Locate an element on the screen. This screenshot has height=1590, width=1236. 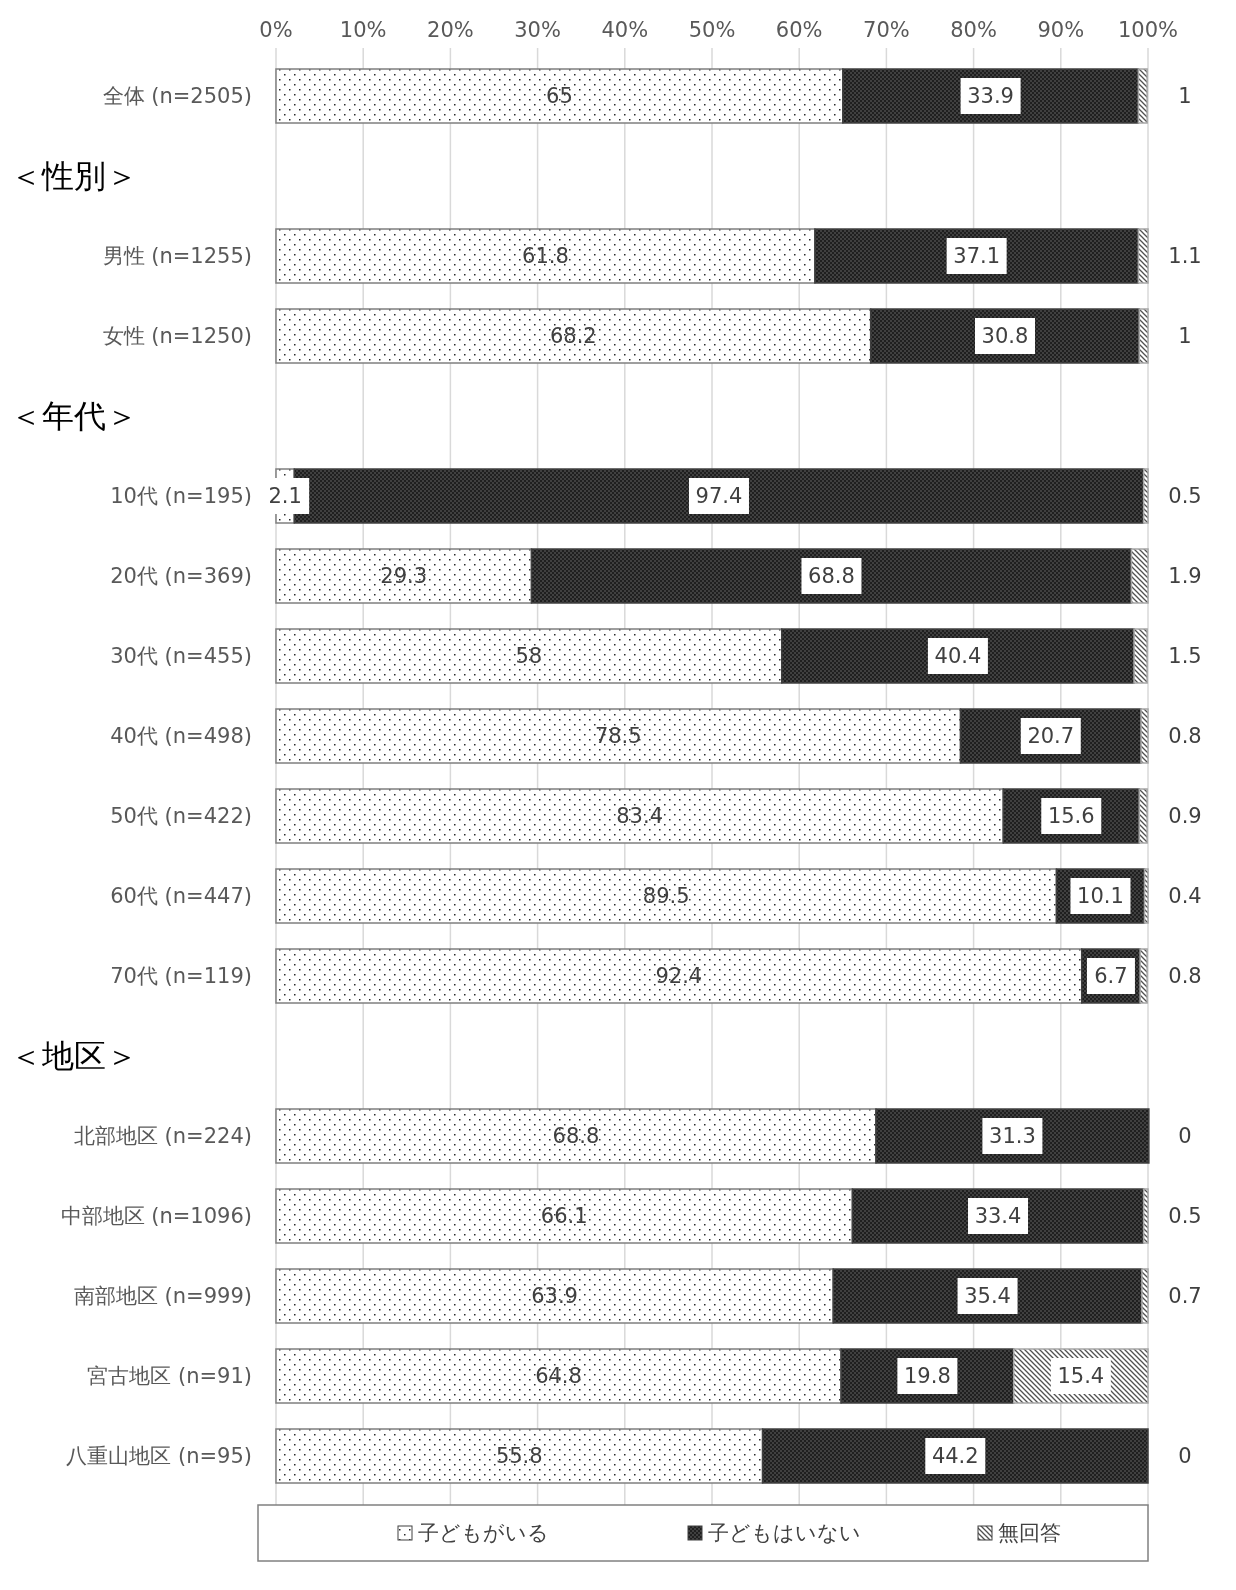
legend-label: 無回答 is located at coordinates (1029, 1533).